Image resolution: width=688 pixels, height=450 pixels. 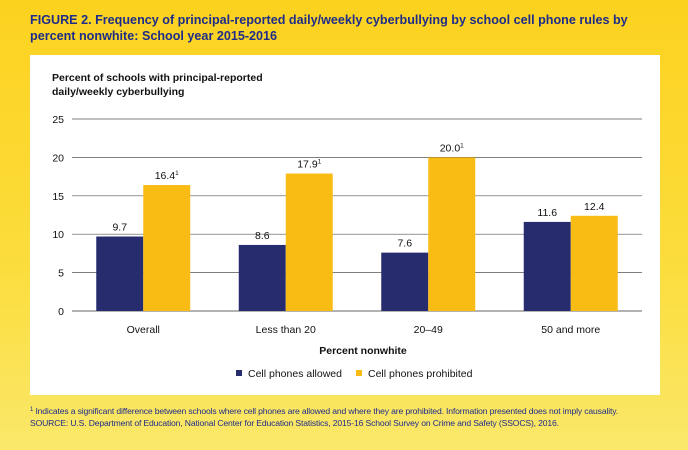 What do you see at coordinates (570, 330) in the screenshot?
I see `category-label-3: 50 and more` at bounding box center [570, 330].